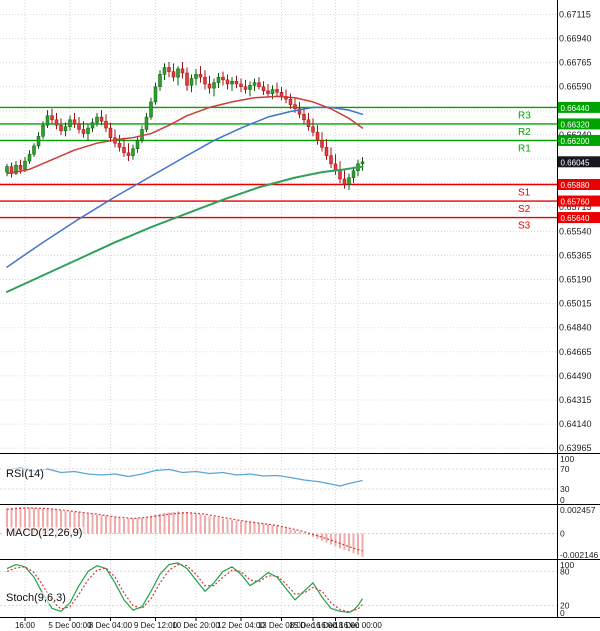 Image resolution: width=600 pixels, height=631 pixels. What do you see at coordinates (565, 571) in the screenshot?
I see `svg-text: 80` at bounding box center [565, 571].